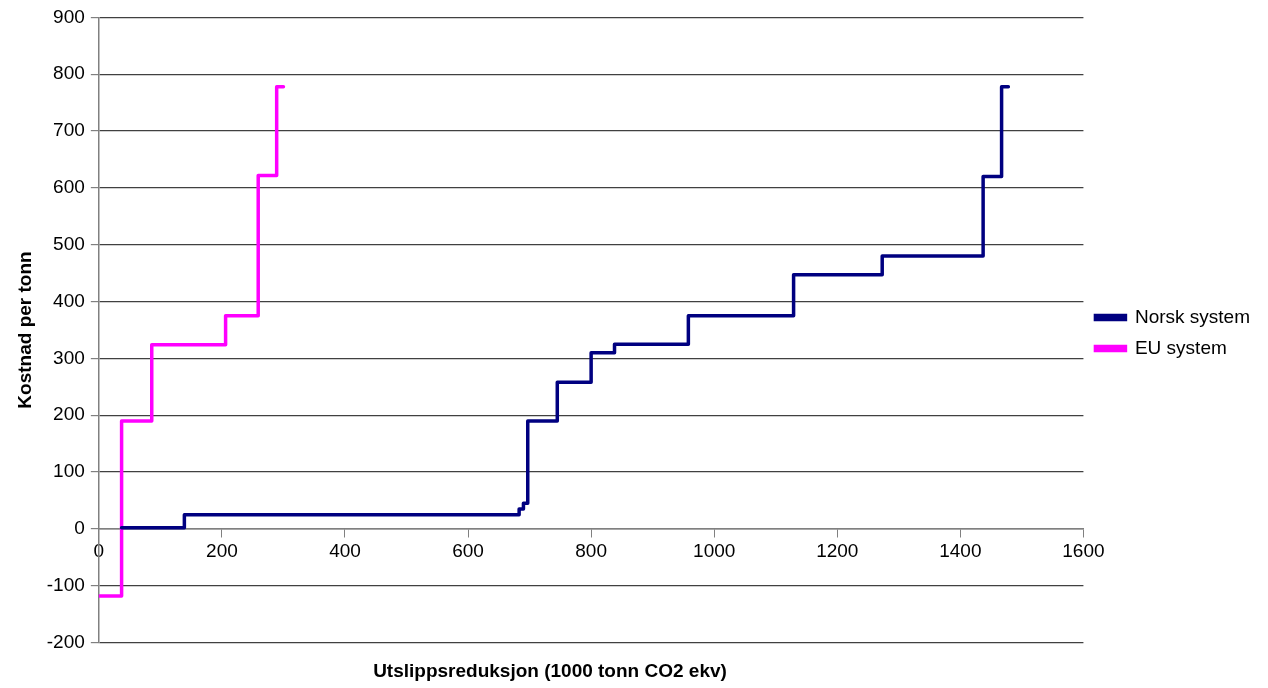 The height and width of the screenshot is (688, 1268). I want to click on x-tick-label: 0, so click(99, 550).